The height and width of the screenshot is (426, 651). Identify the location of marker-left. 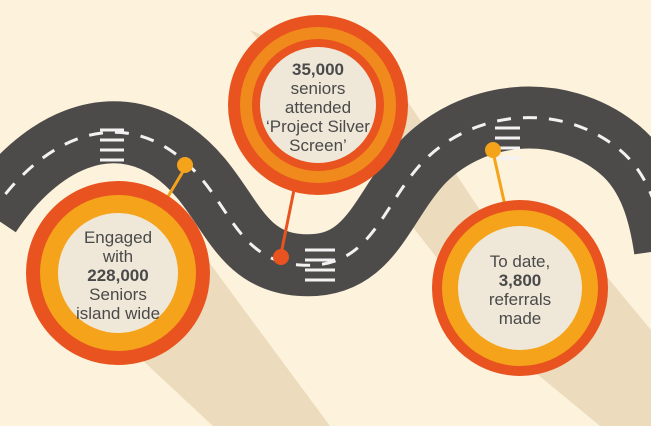
(185, 165).